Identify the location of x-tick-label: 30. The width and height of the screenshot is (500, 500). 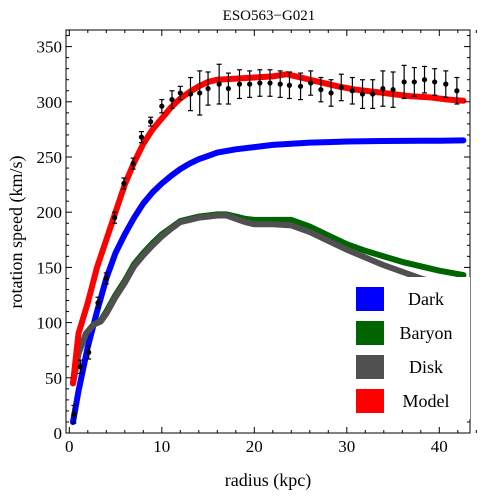
(346, 446).